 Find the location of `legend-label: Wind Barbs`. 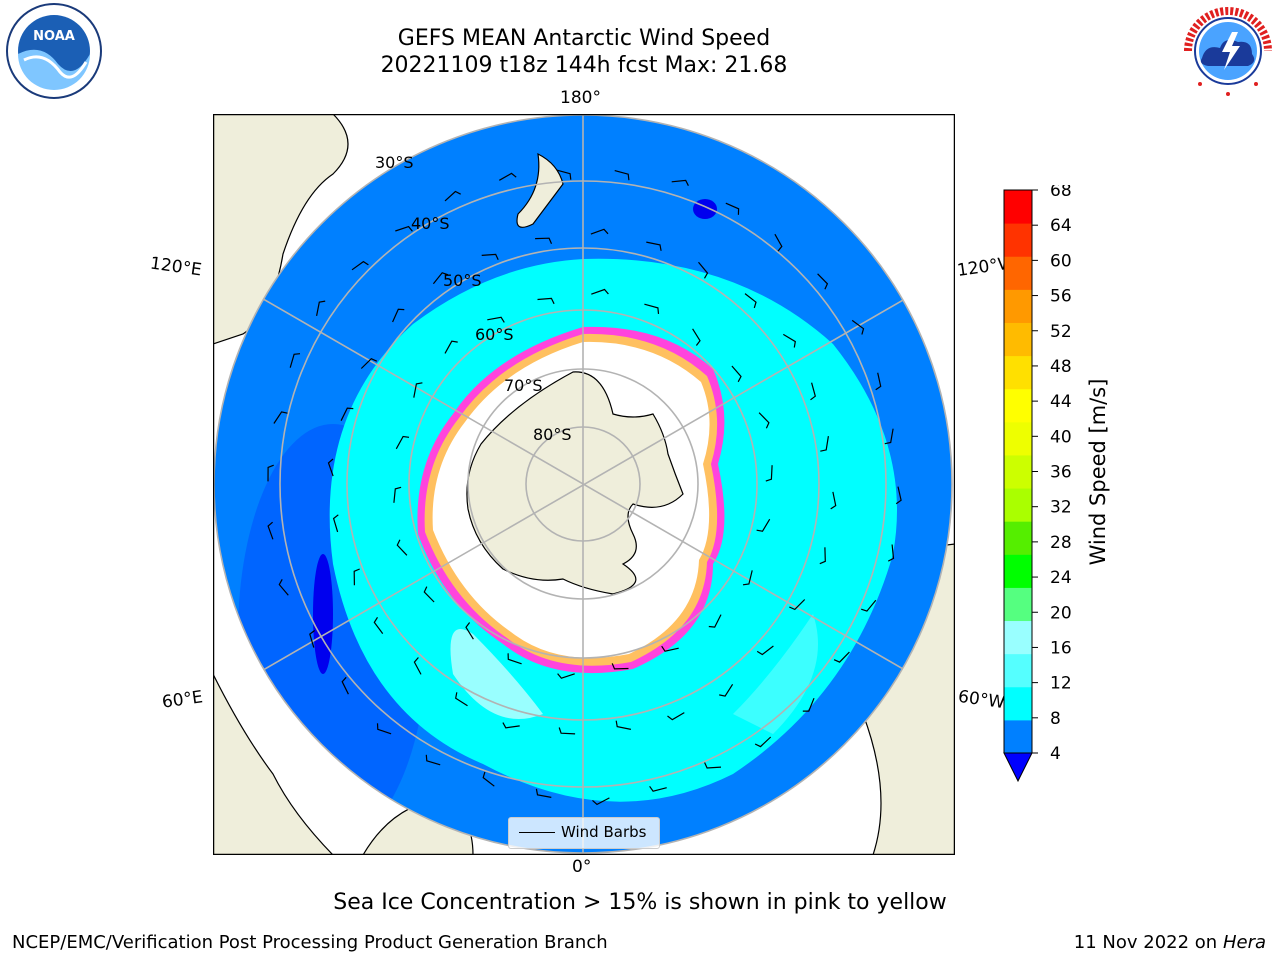

legend-label: Wind Barbs is located at coordinates (604, 832).